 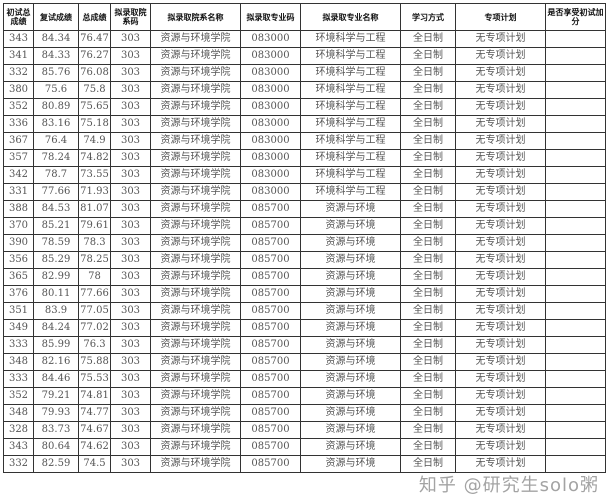 I want to click on cell-total-score: 75.53, so click(x=94, y=379).